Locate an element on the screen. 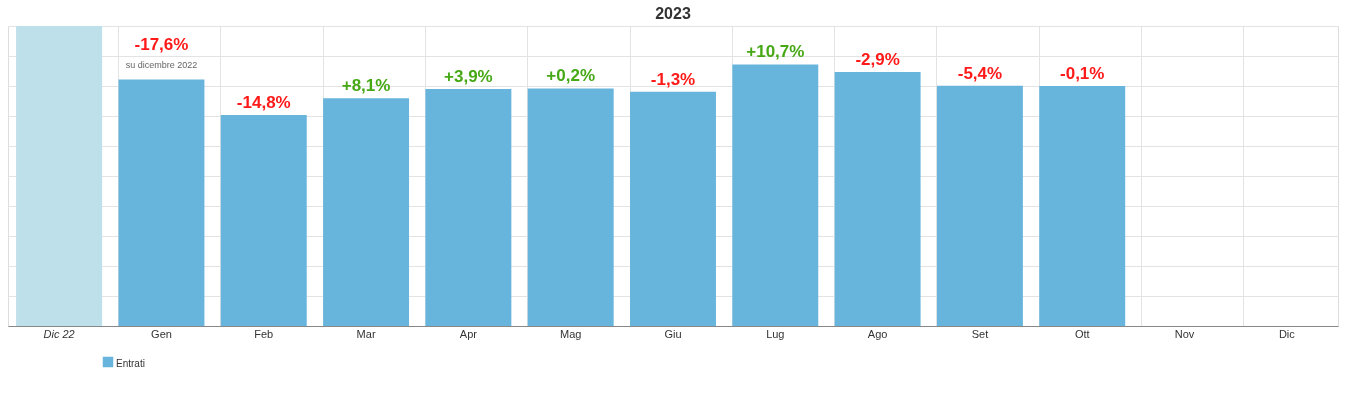  chart-title: 2023 is located at coordinates (673, 13).